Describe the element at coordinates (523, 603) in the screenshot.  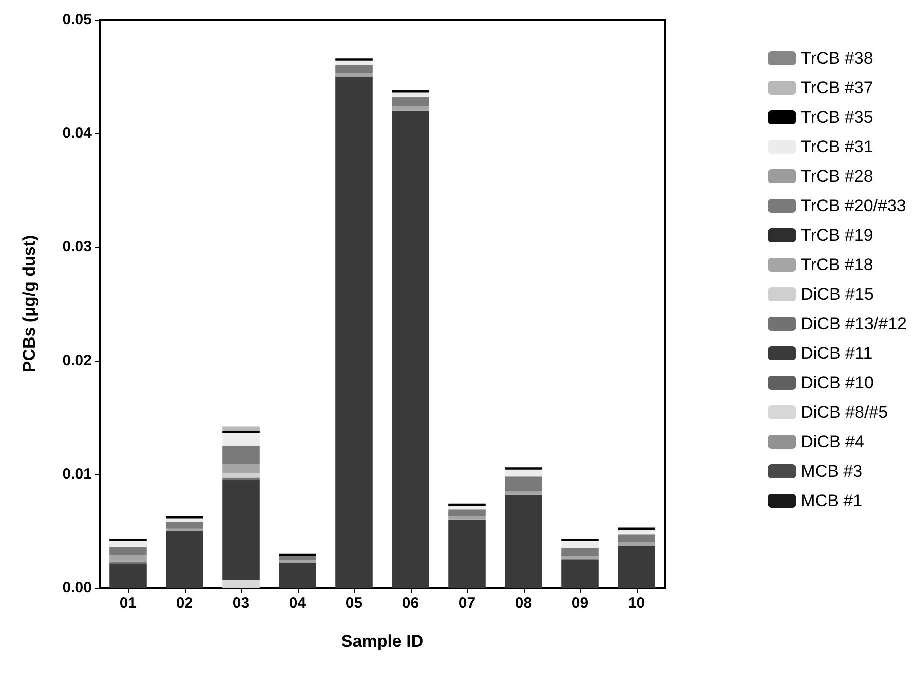
I see `x-tick-label: 08` at that location.